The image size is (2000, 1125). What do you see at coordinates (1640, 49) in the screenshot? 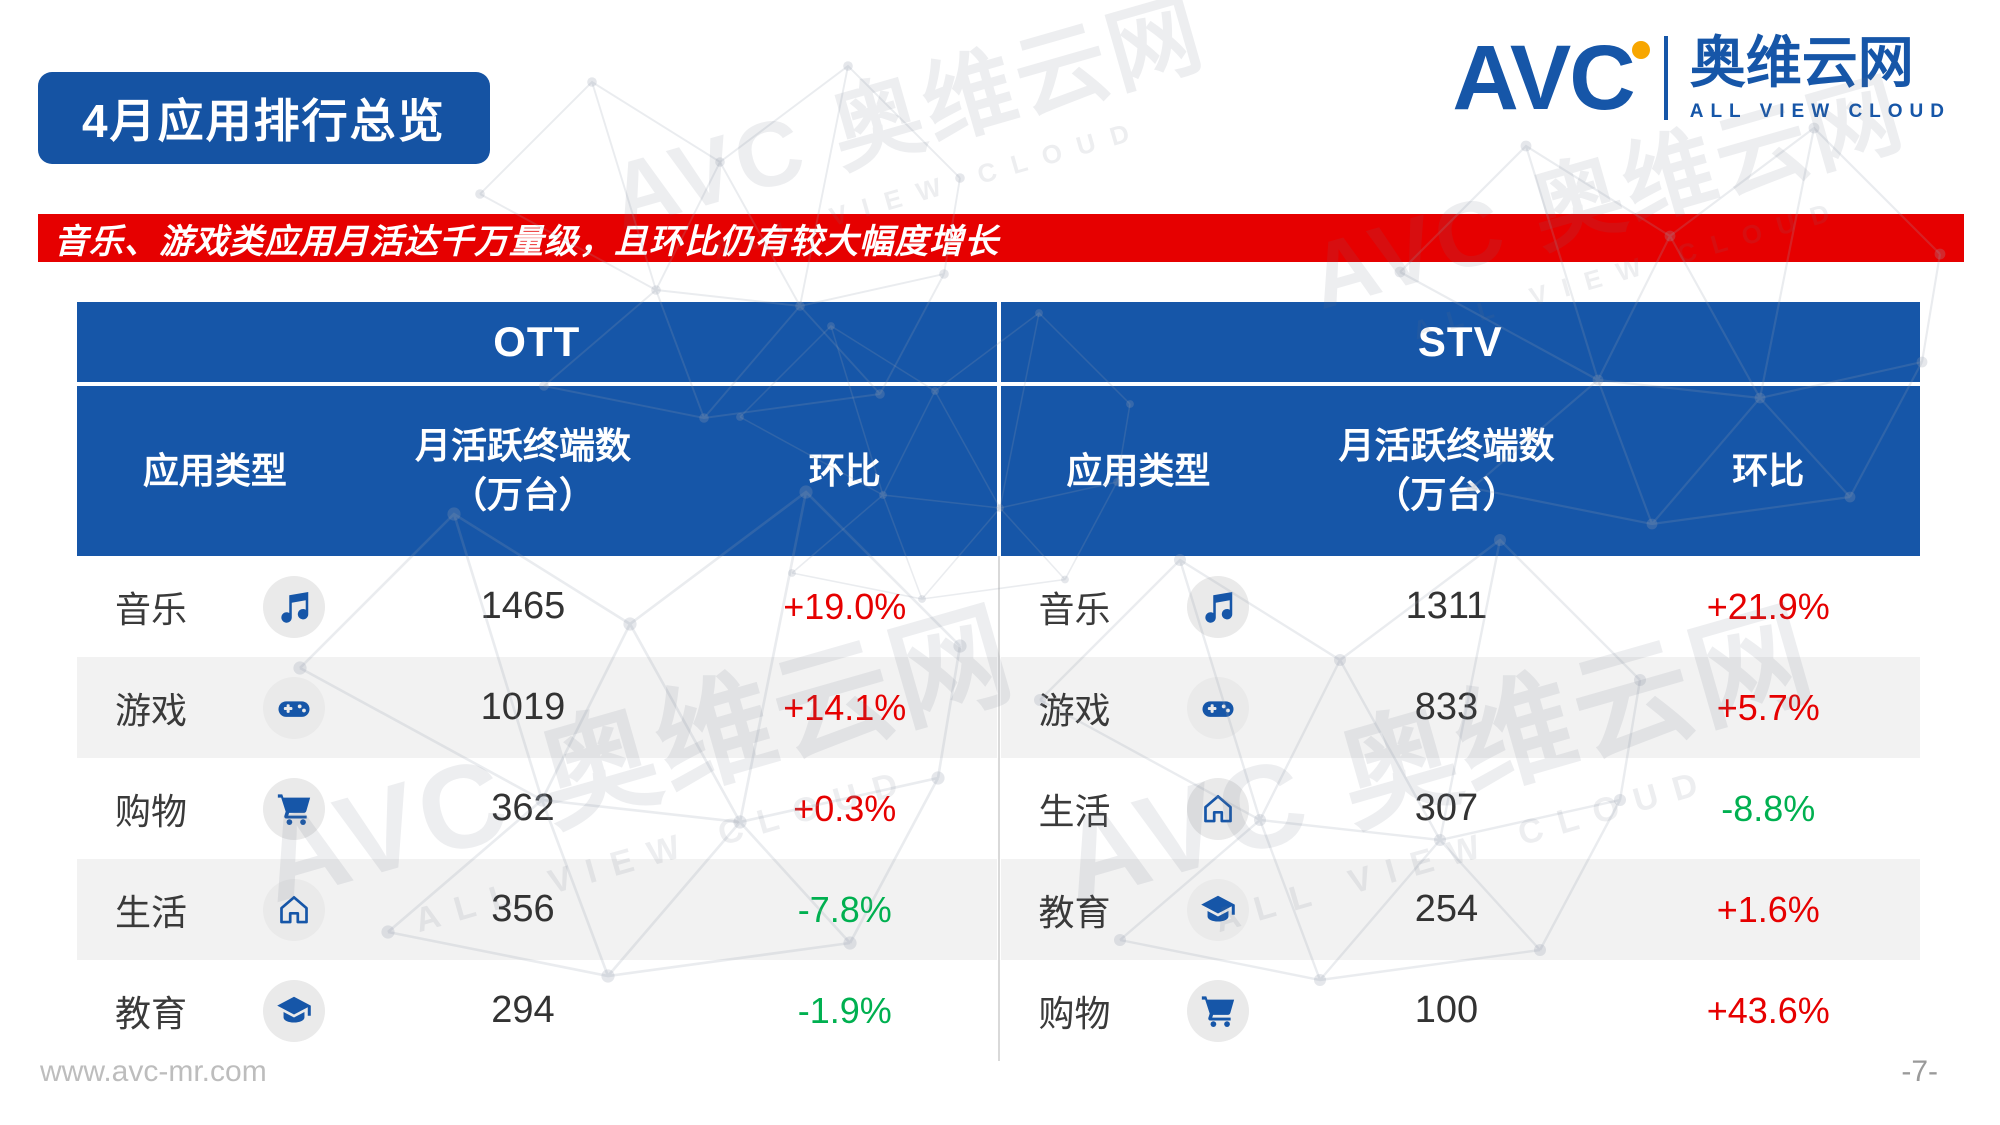
I see `logo-orange-dot-icon` at bounding box center [1640, 49].